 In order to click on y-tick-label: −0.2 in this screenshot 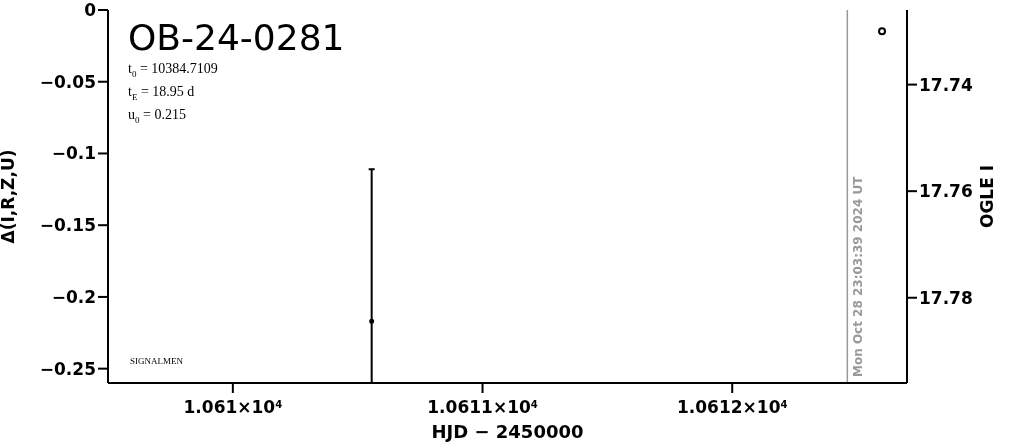, I will do `click(73, 296)`.